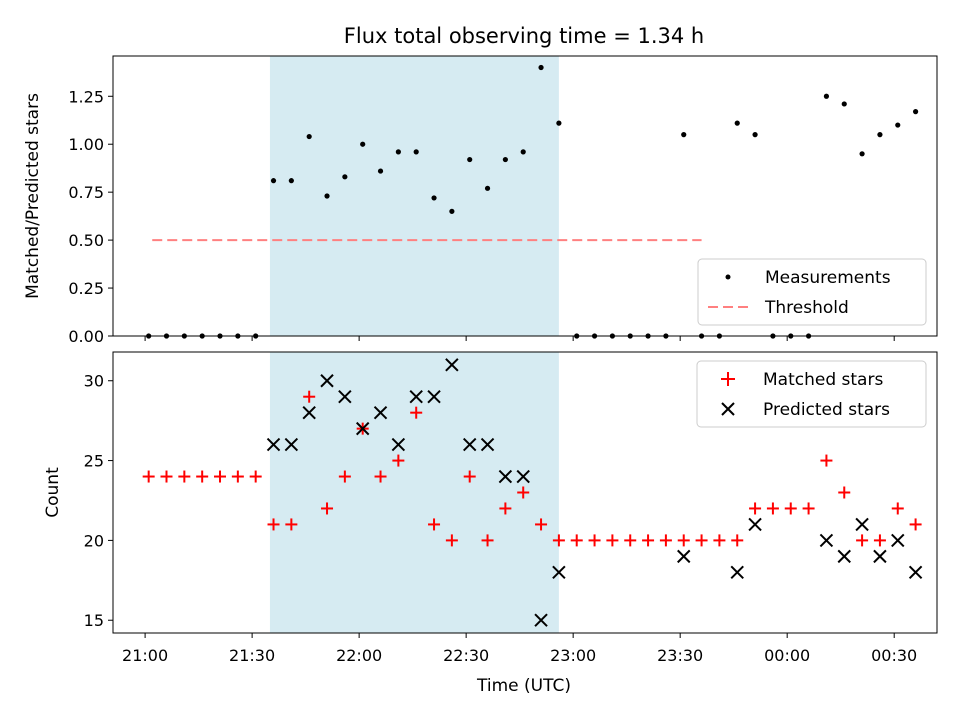 The width and height of the screenshot is (960, 720). I want to click on bottom-ytick-label: 25, so click(94, 461).